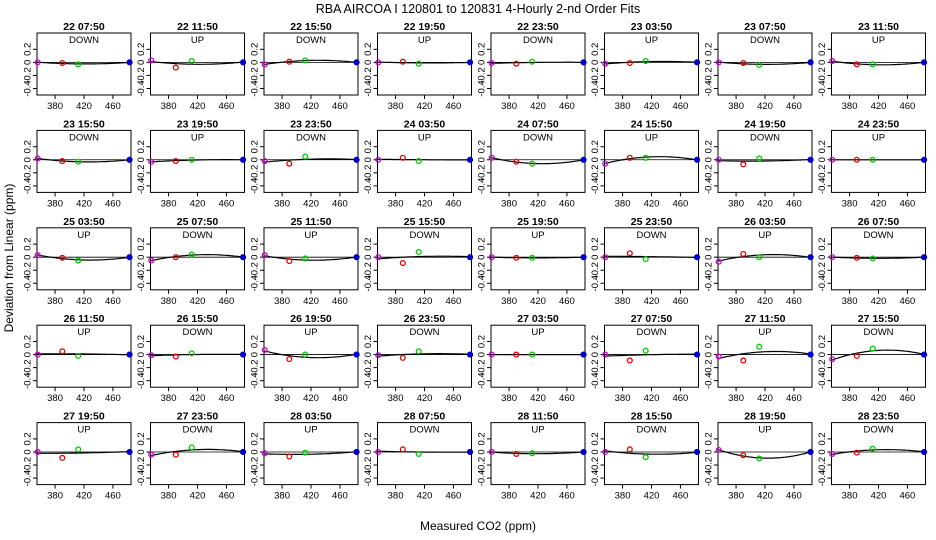 The image size is (936, 540). I want to click on panel-label: 23 11:50, so click(878, 27).